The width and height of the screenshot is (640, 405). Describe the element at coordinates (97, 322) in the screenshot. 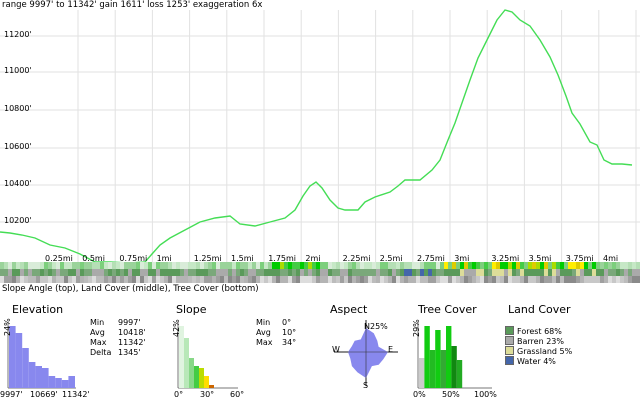

I see `elevation-stat-label: Min` at that location.